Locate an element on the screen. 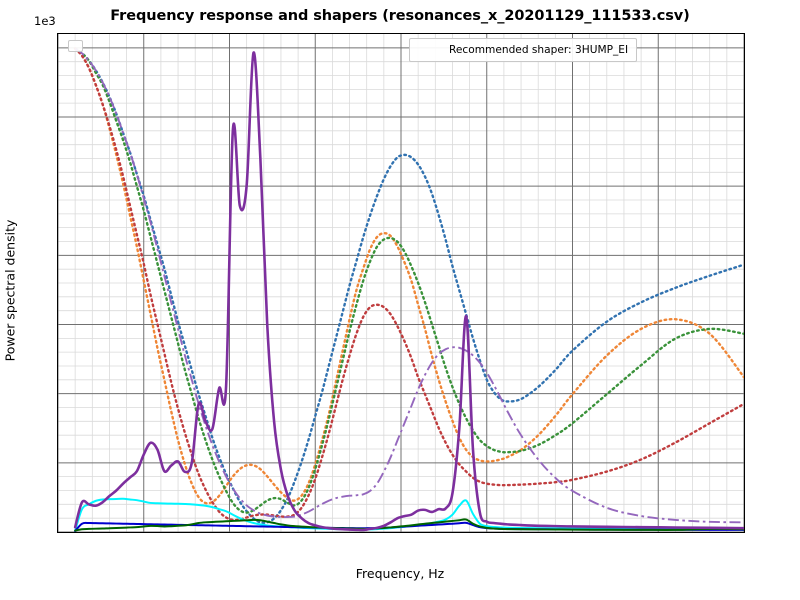 The image size is (800, 600). shaper-legend: Recommended shaper: 3HUMP_EI is located at coordinates (523, 50).